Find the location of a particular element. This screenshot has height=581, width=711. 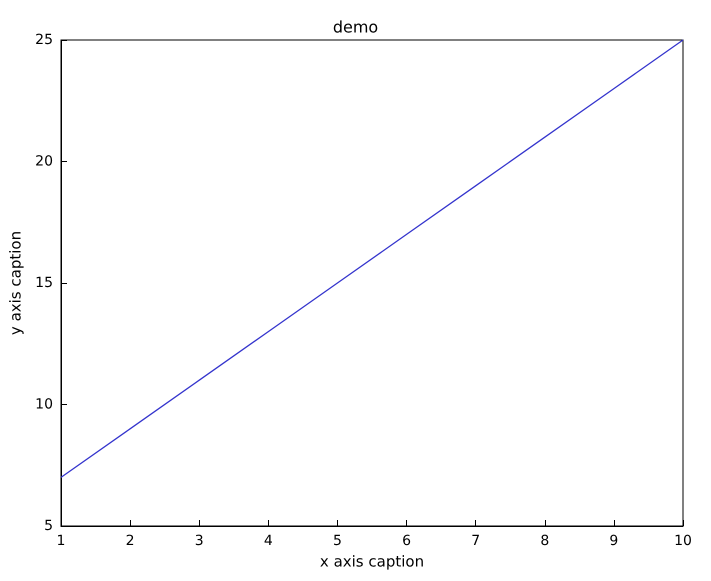

x-tick-label: 9 is located at coordinates (613, 541).